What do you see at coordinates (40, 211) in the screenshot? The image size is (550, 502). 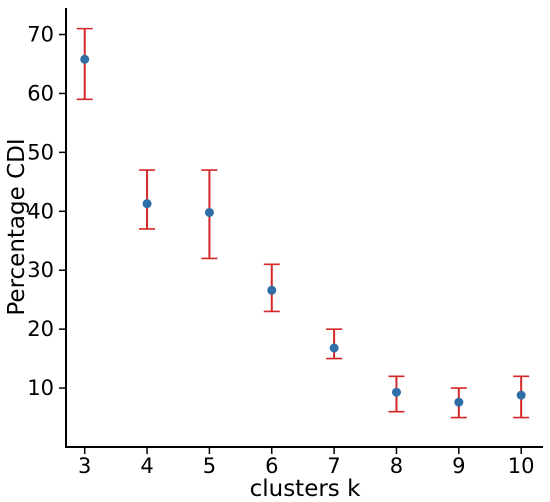 I see `y-tick-label: 40` at bounding box center [40, 211].